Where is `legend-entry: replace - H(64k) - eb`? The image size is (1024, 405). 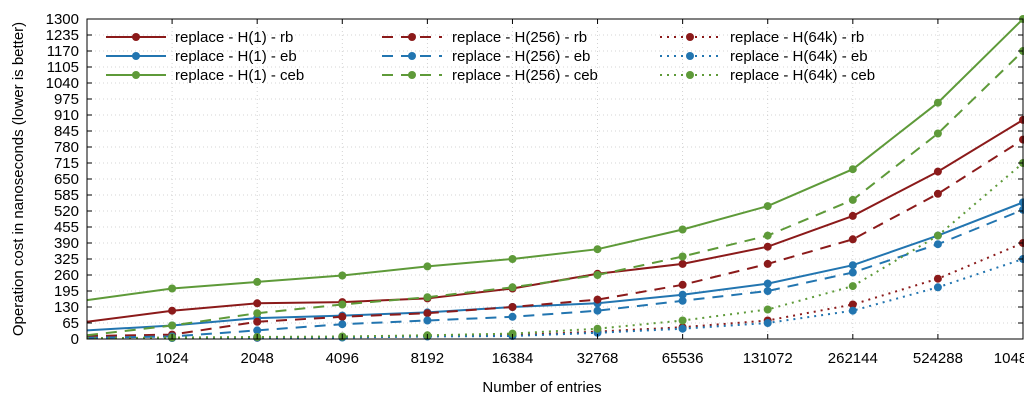
legend-entry: replace - H(64k) - eb is located at coordinates (764, 56).